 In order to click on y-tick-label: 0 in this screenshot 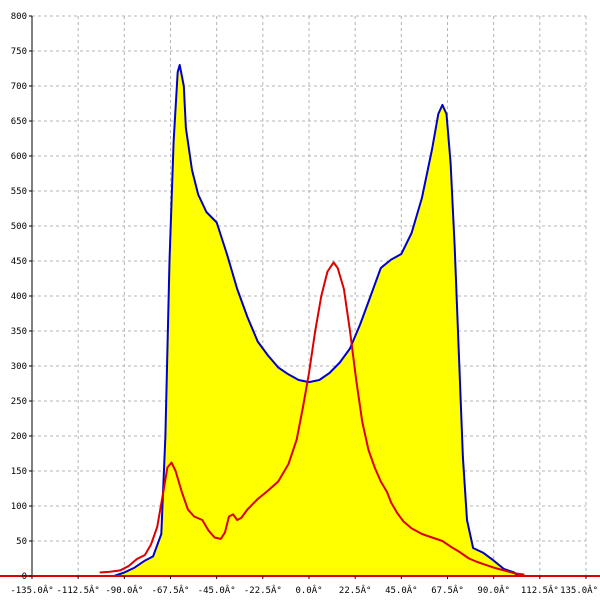, I will do `click(24, 577)`.